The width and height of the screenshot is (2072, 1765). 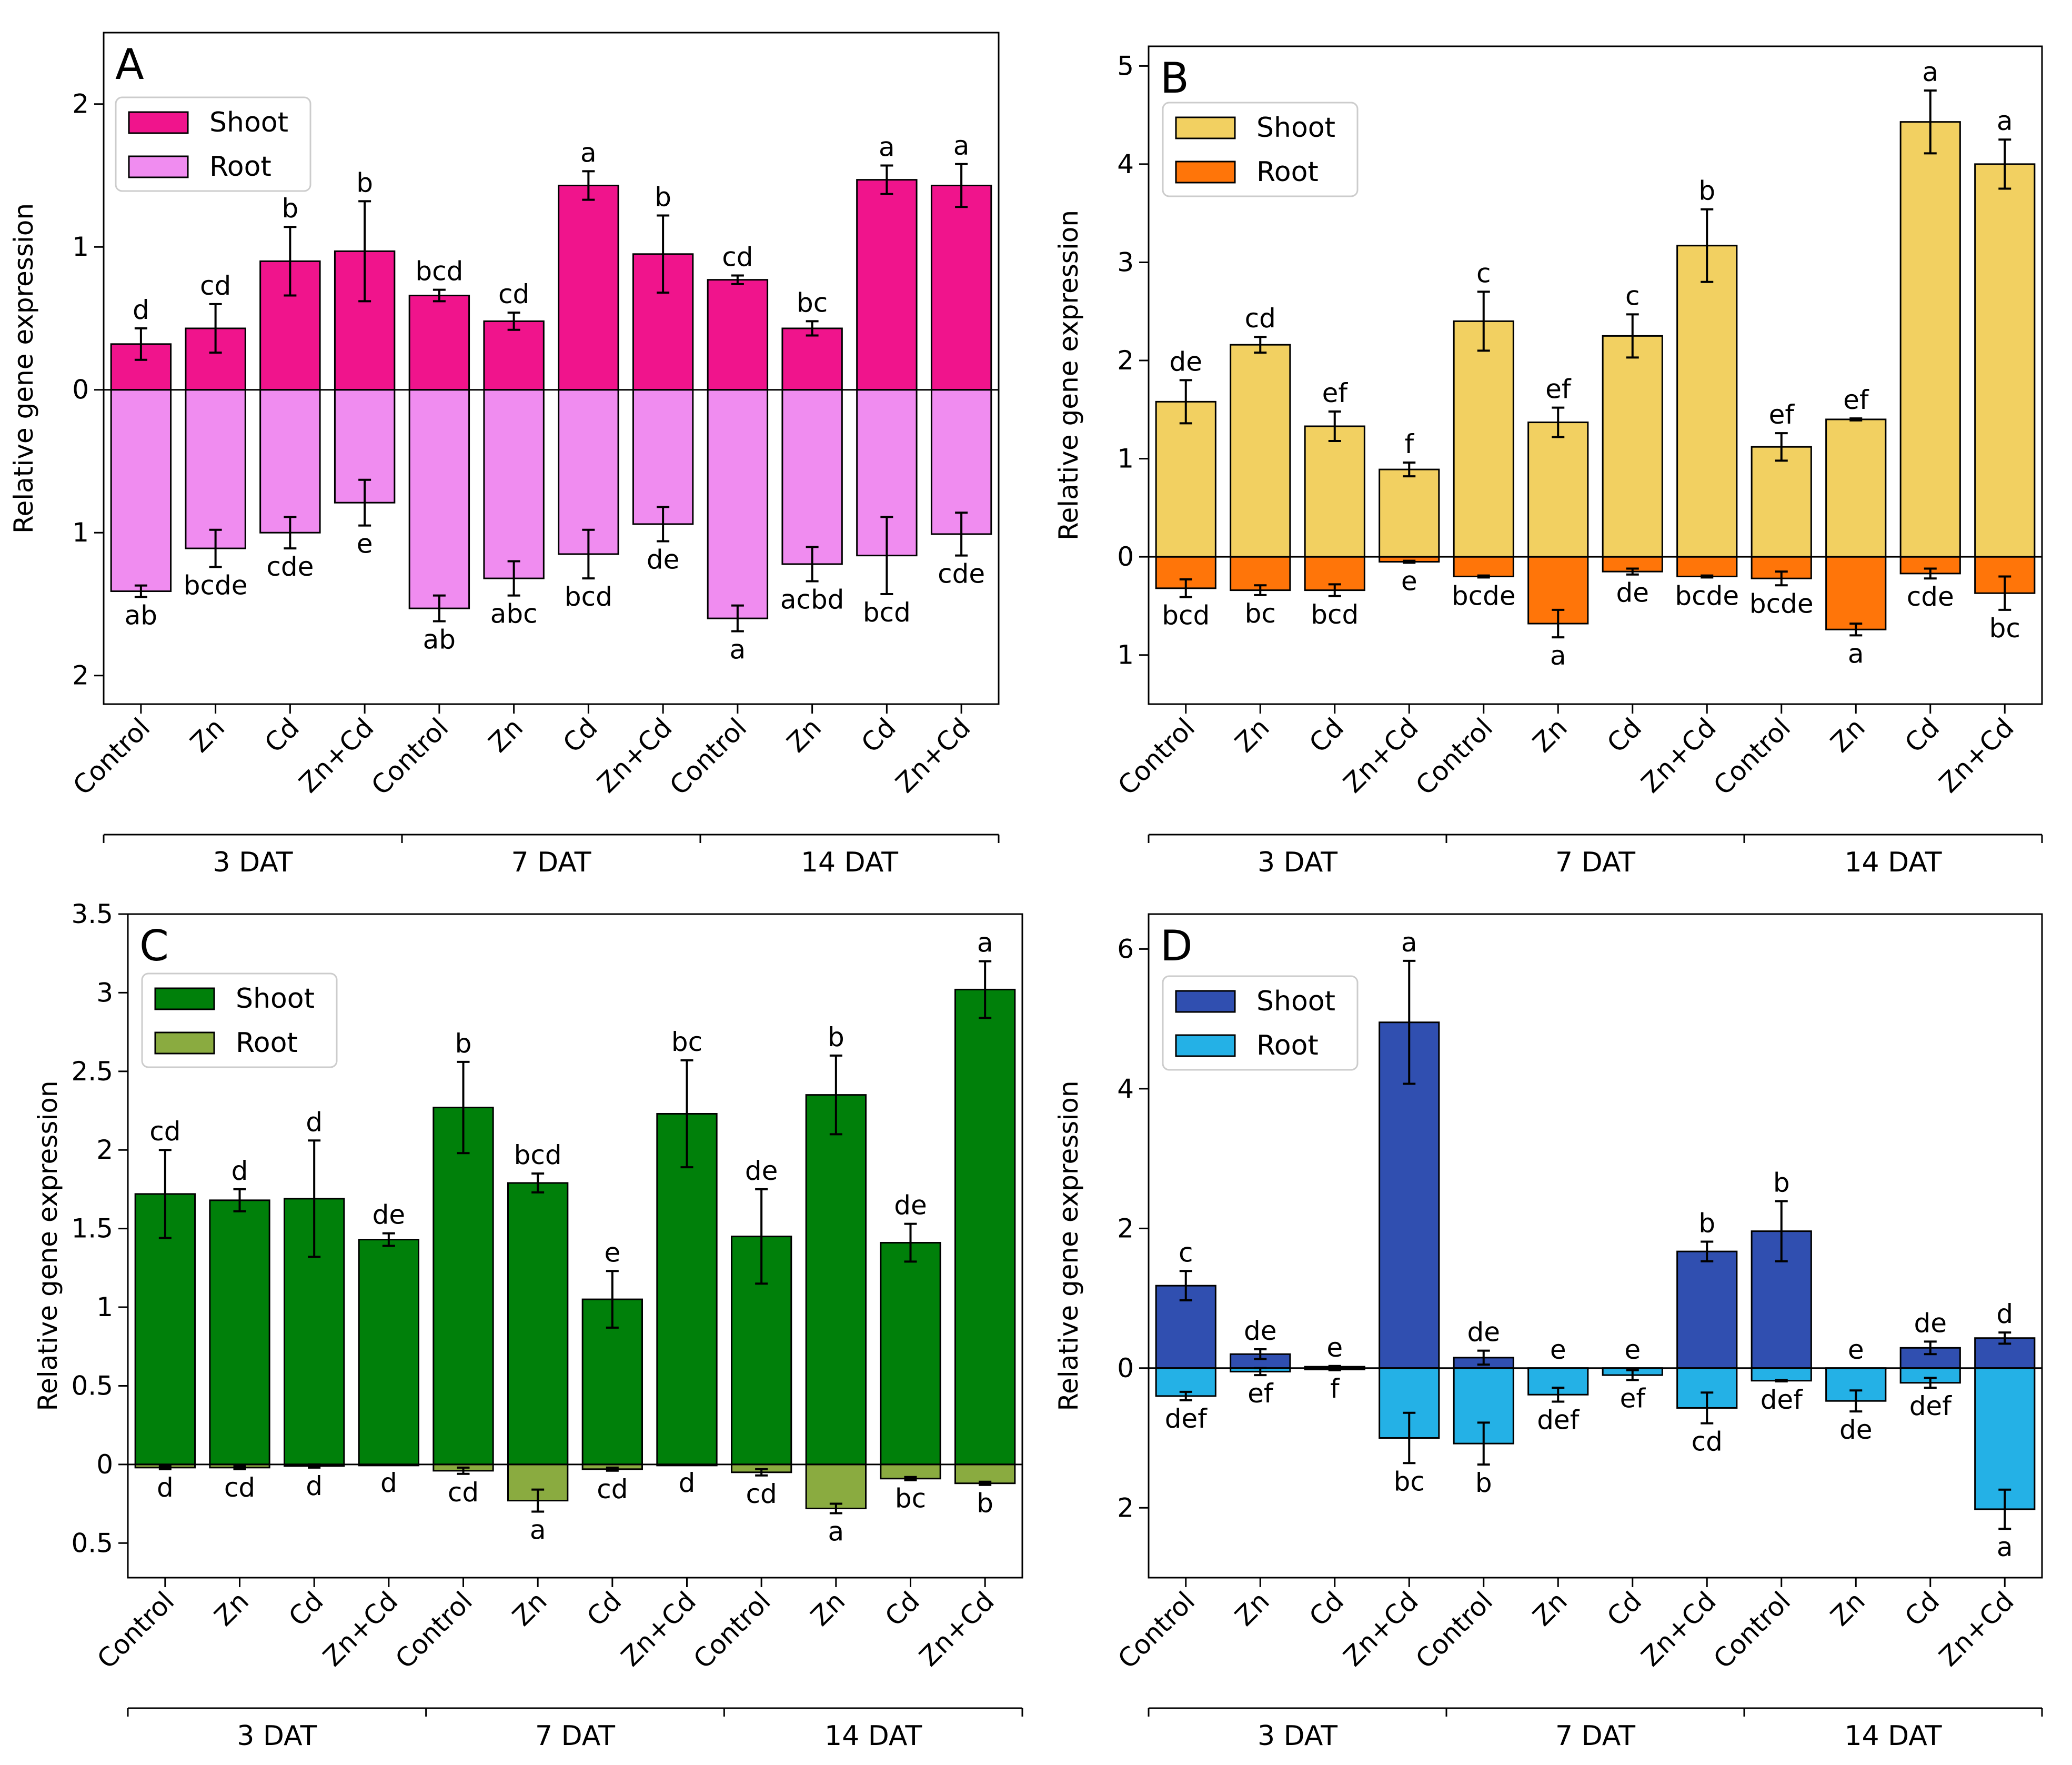 What do you see at coordinates (1409, 444) in the screenshot?
I see `shoot-significance-letter: f` at bounding box center [1409, 444].